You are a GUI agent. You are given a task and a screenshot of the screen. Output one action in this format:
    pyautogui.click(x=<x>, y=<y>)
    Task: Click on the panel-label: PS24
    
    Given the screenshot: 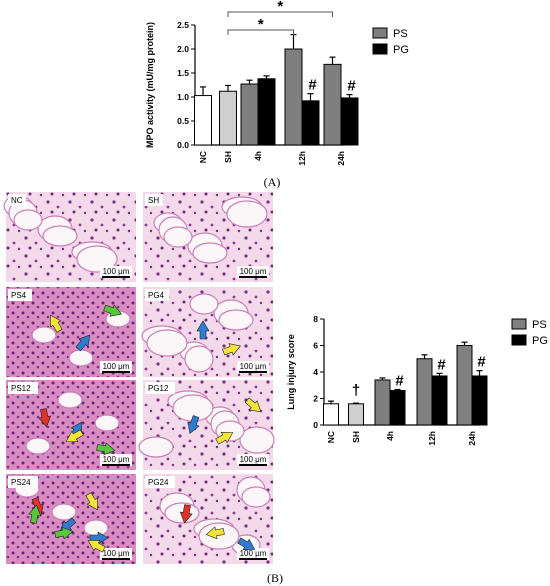 What is the action you would take?
    pyautogui.click(x=21, y=482)
    